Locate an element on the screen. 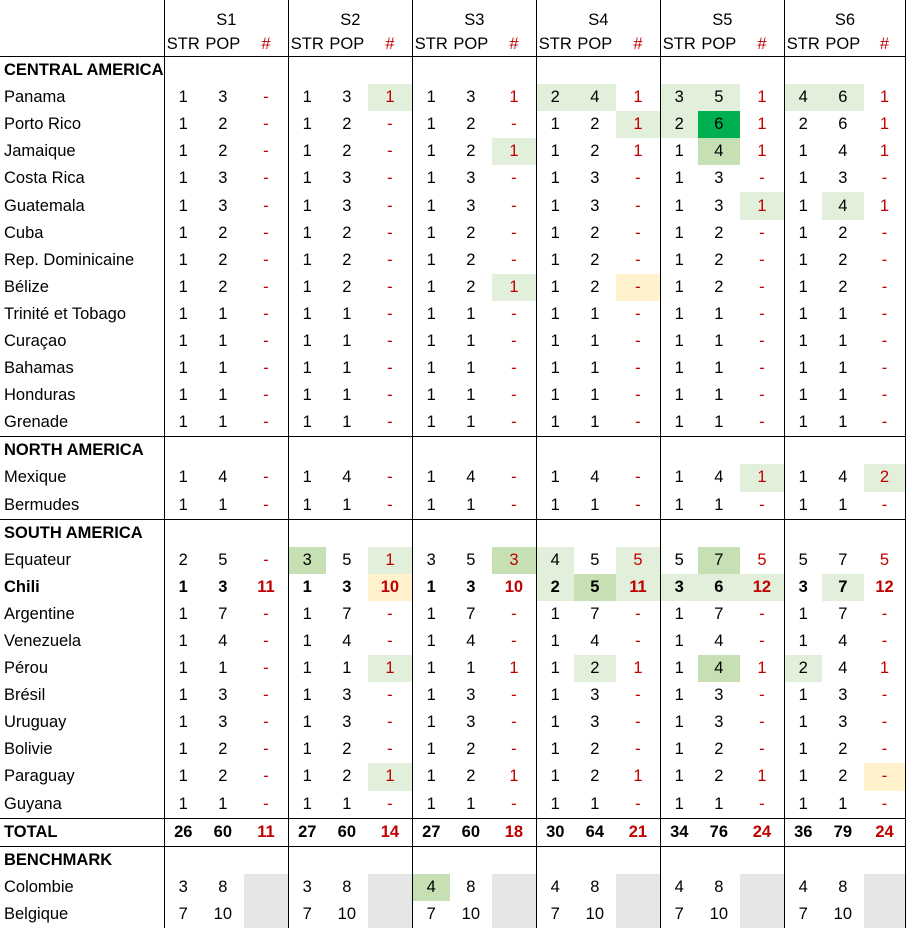  count-value: 11 is located at coordinates (638, 587).